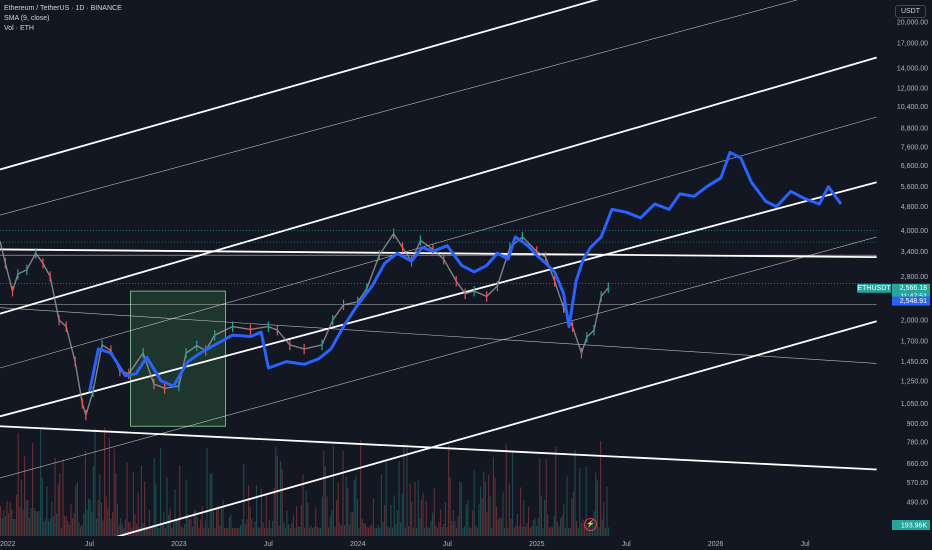  Describe the element at coordinates (63, 8) in the screenshot. I see `symbol-title: Ethereum / TetherUS · 1D · BINANCE` at that location.